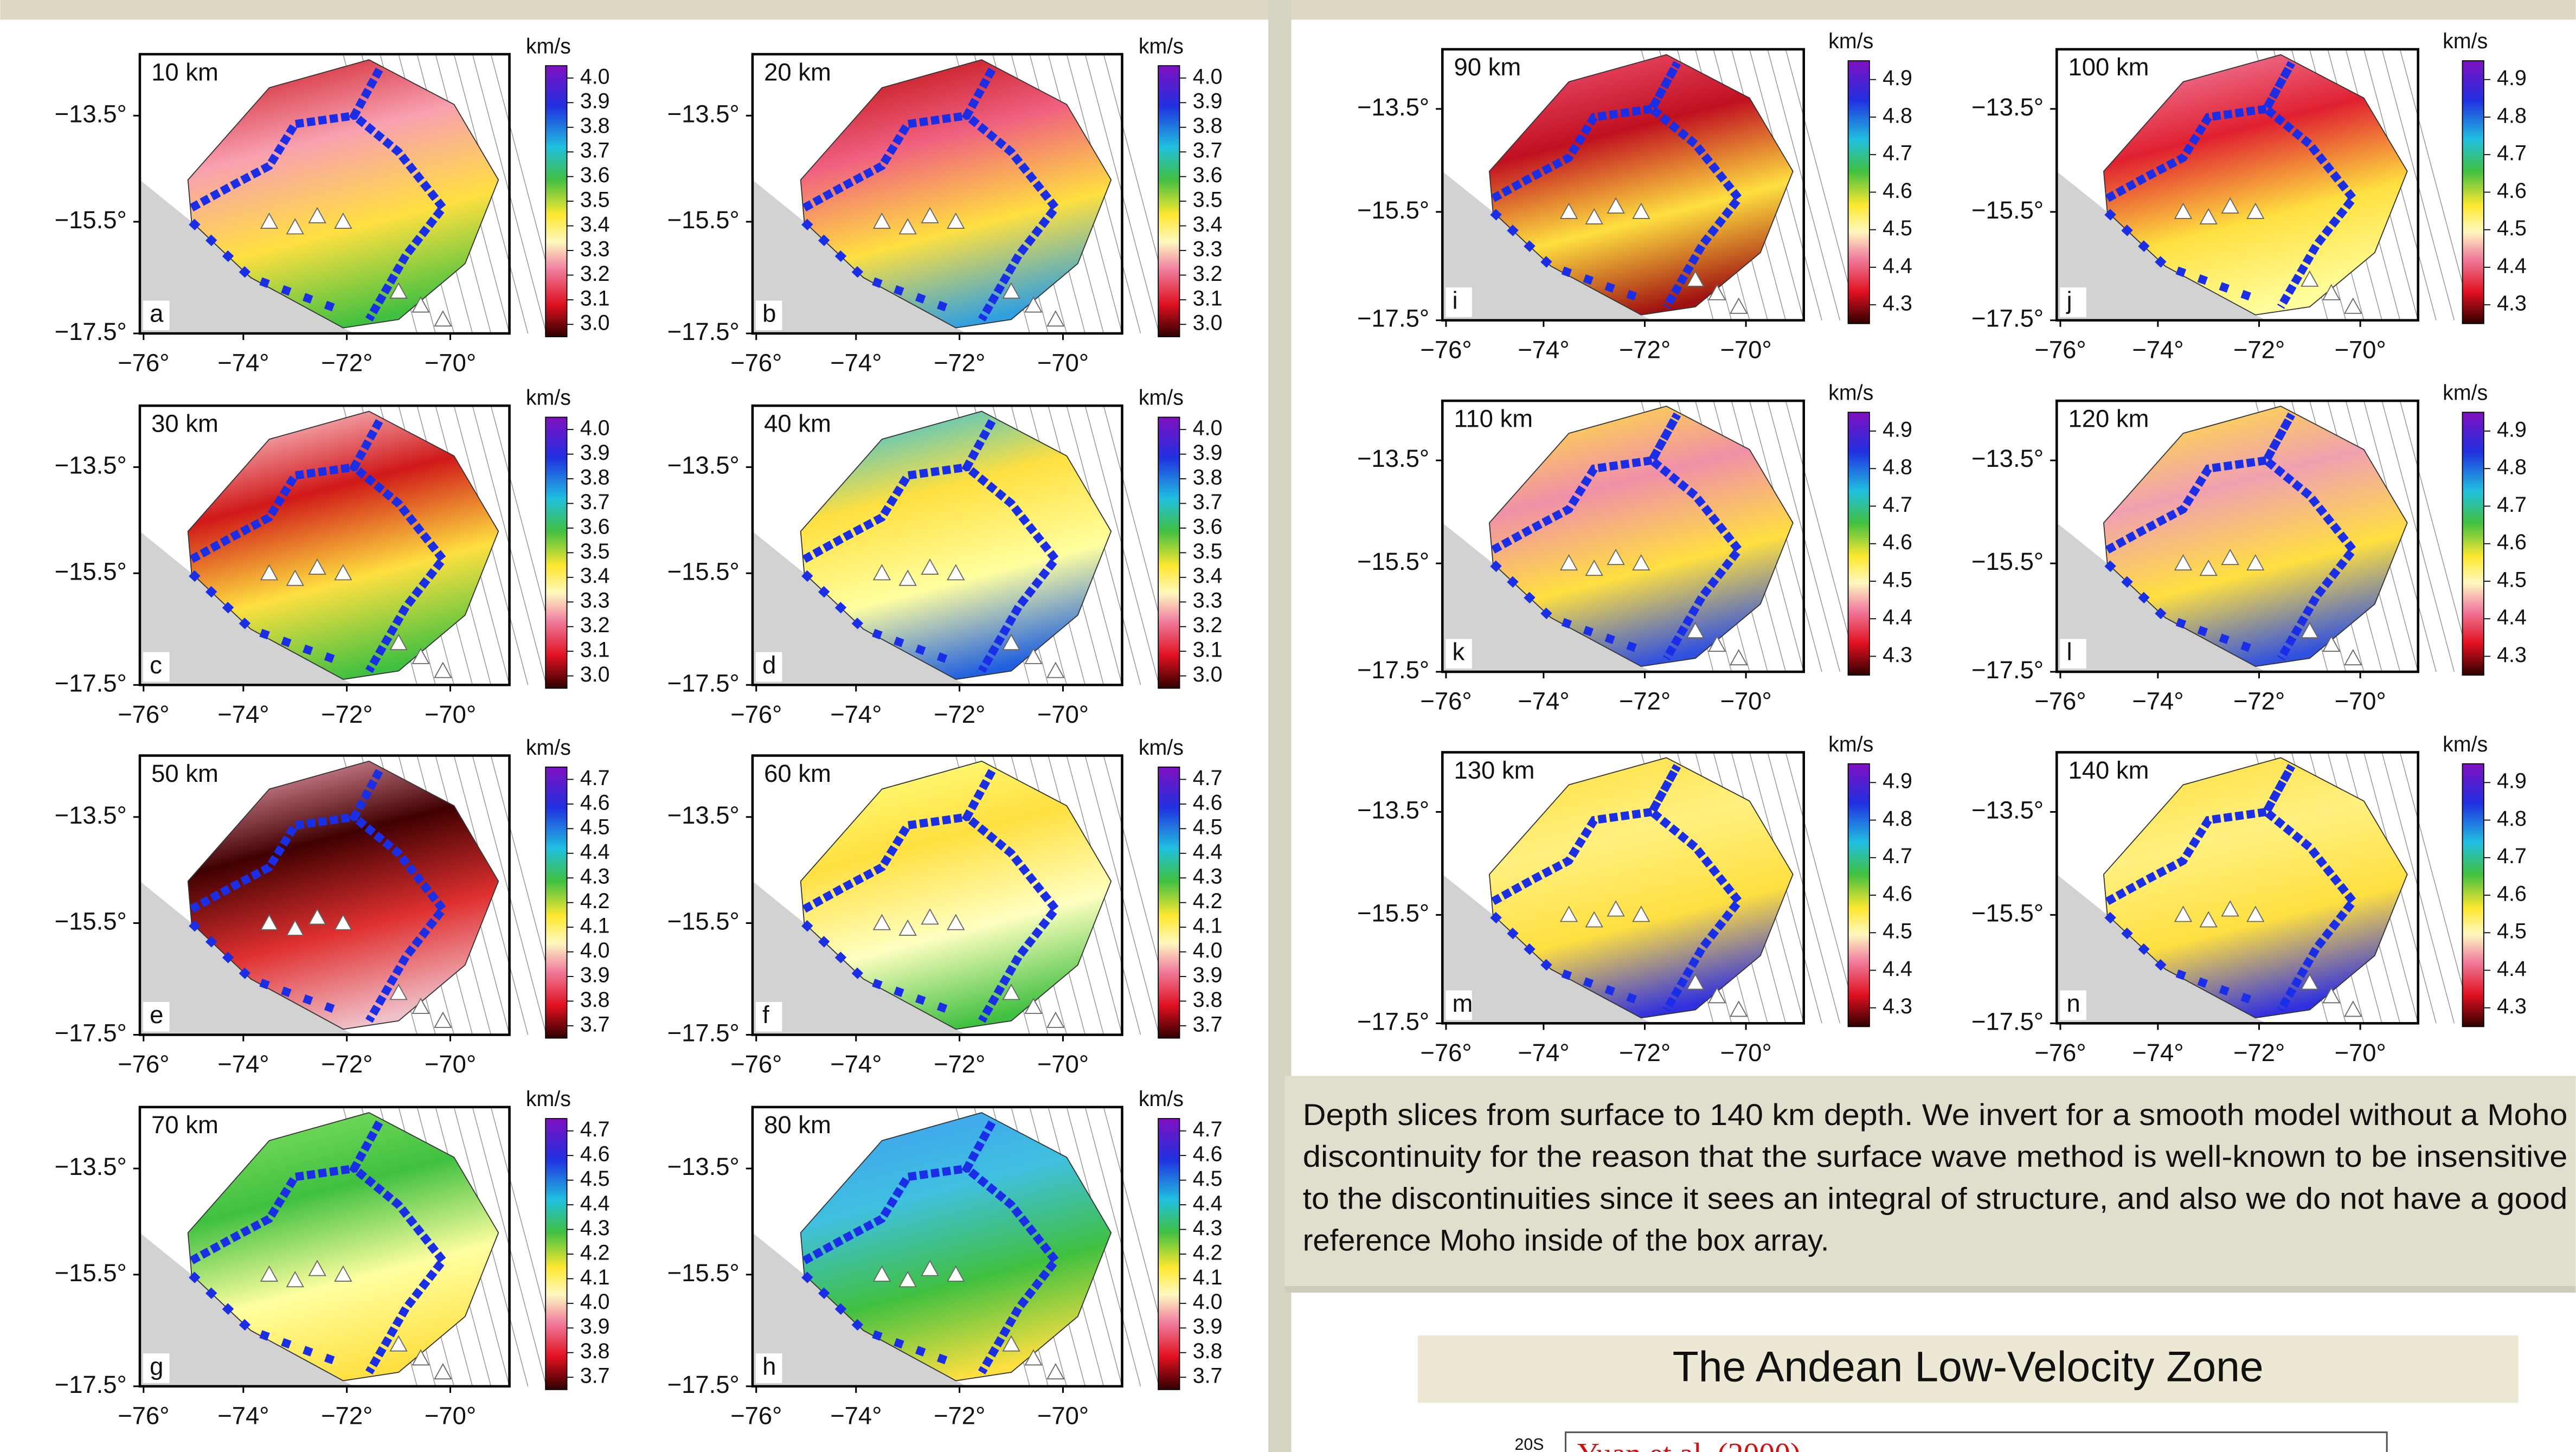  What do you see at coordinates (798, 72) in the screenshot?
I see `depth-label: 20 km` at bounding box center [798, 72].